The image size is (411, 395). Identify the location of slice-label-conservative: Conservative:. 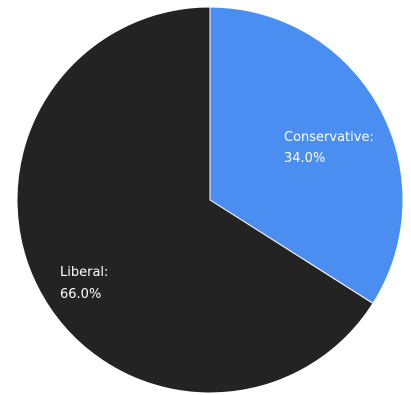
(329, 137).